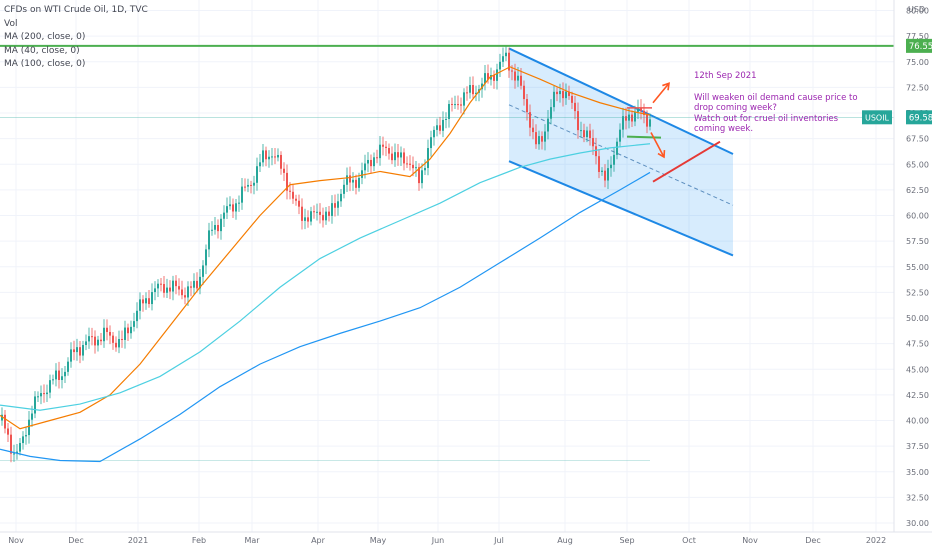 This screenshot has width=932, height=550. I want to click on breakout-line, so click(686, 161).